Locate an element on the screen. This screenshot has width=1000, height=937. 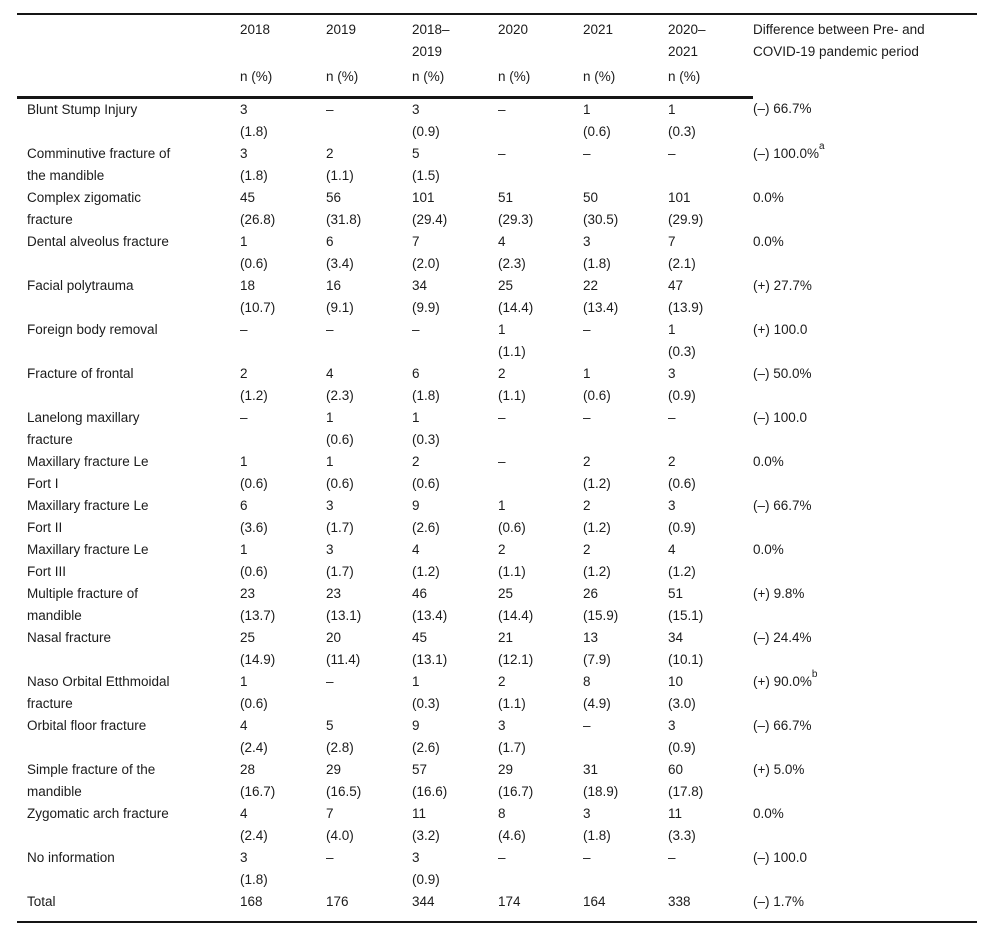
pct-value: (26.8) is located at coordinates (258, 219).